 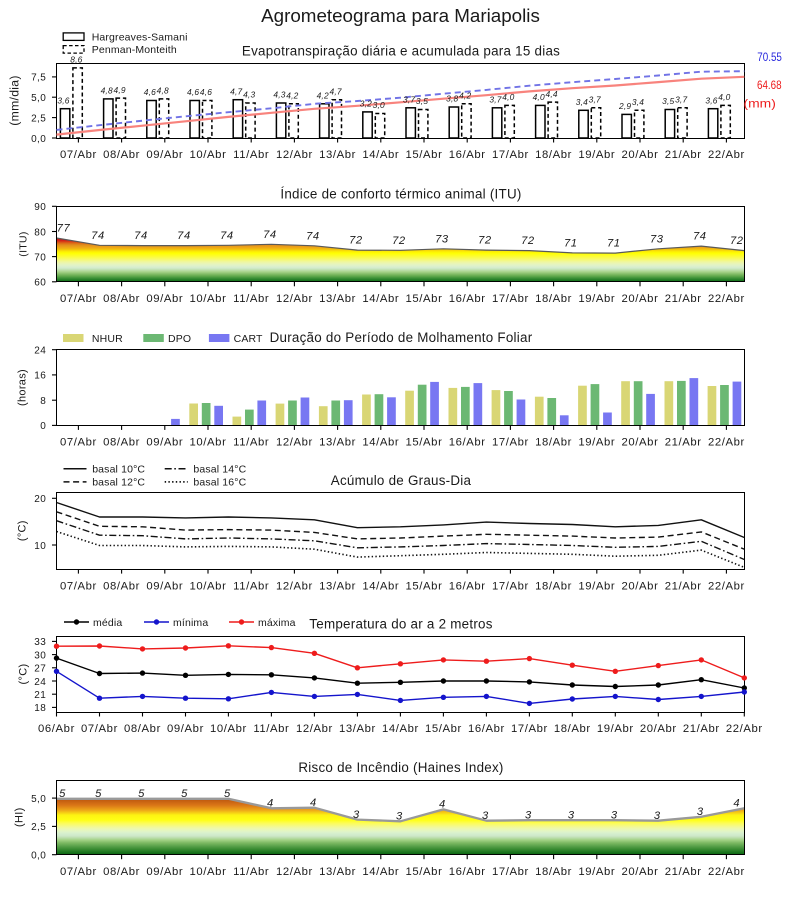 I want to click on svg-text: 06/Abr, so click(x=56, y=729).